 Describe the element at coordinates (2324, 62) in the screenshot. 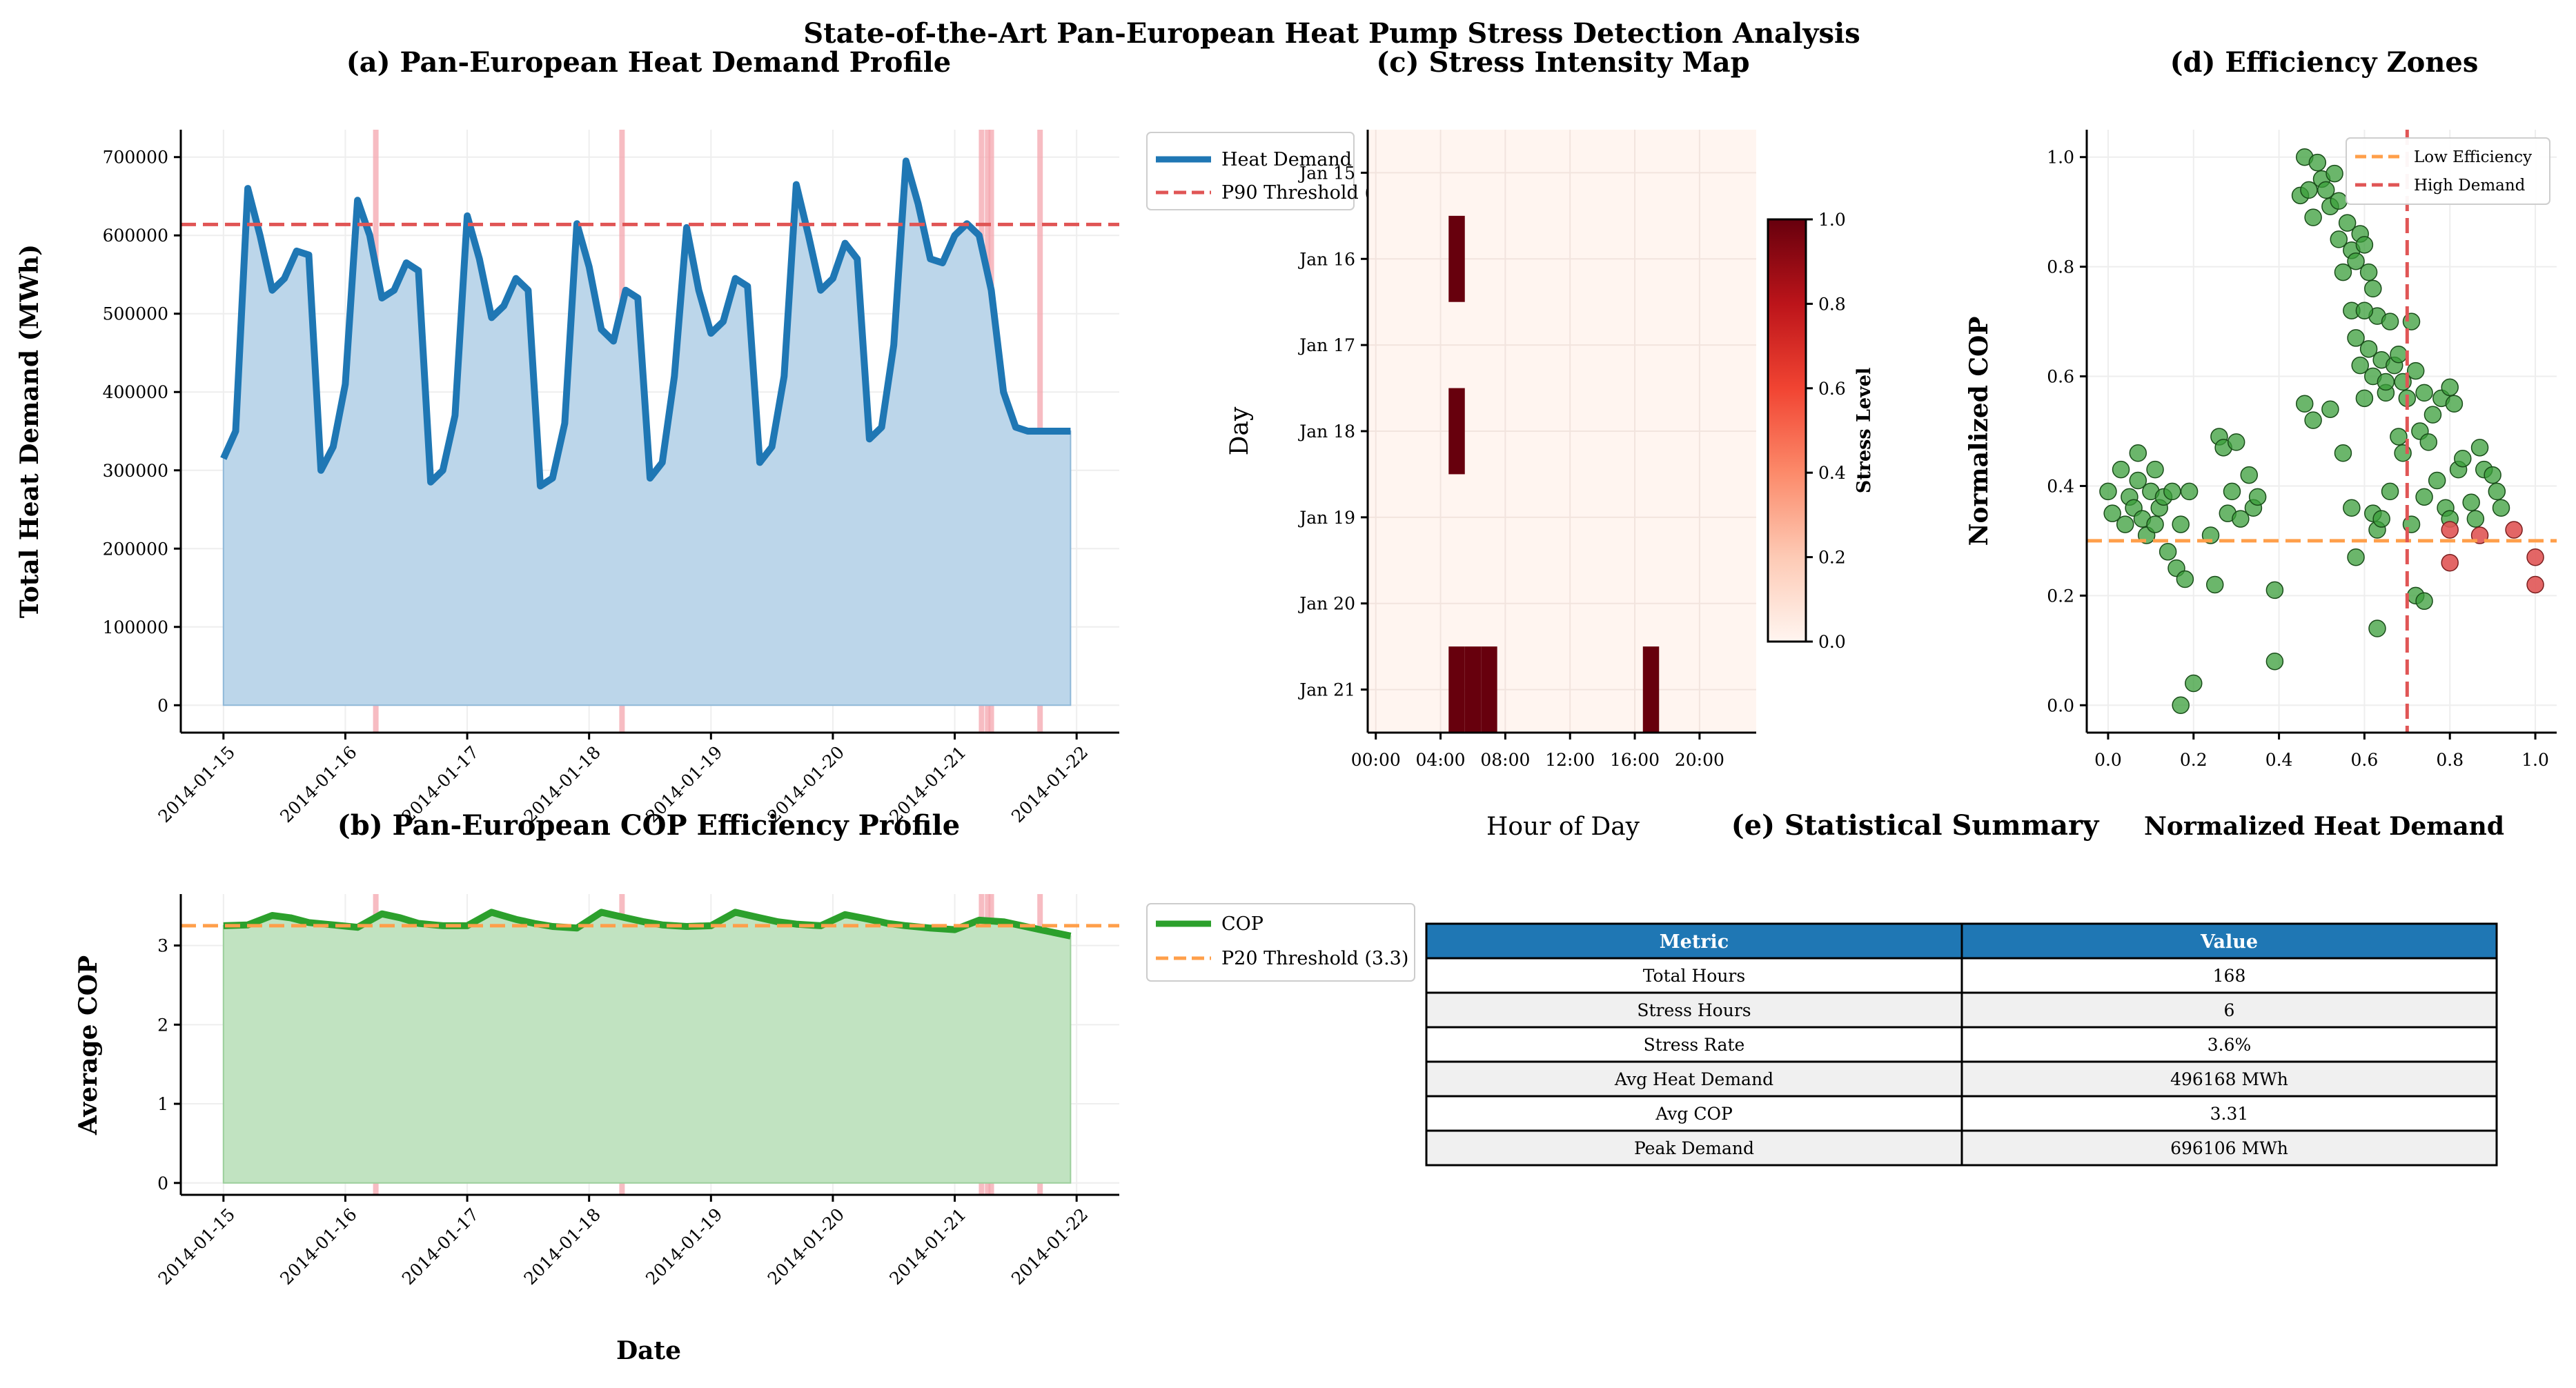

I see `panel-d-title: (d) Efficiency Zones` at that location.